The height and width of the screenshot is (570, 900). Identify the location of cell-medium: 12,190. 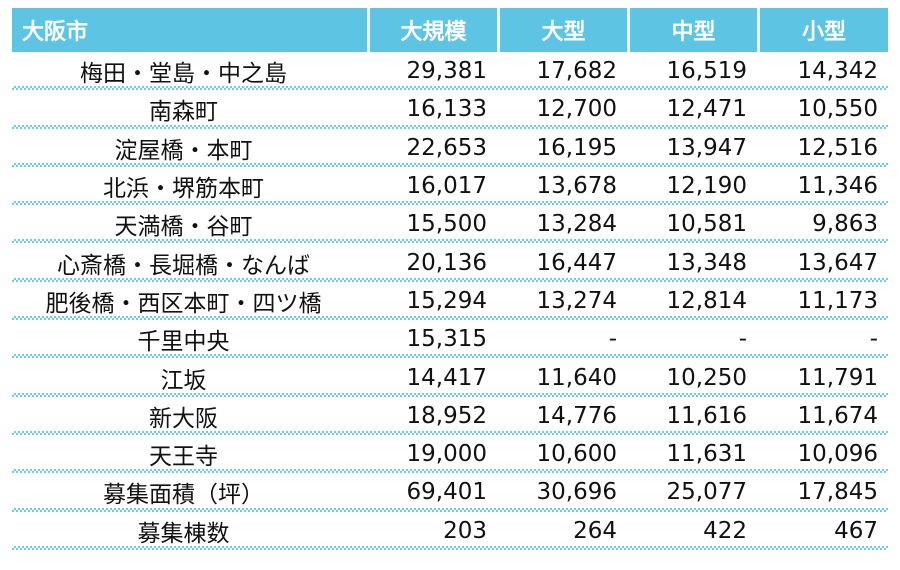
(706, 186).